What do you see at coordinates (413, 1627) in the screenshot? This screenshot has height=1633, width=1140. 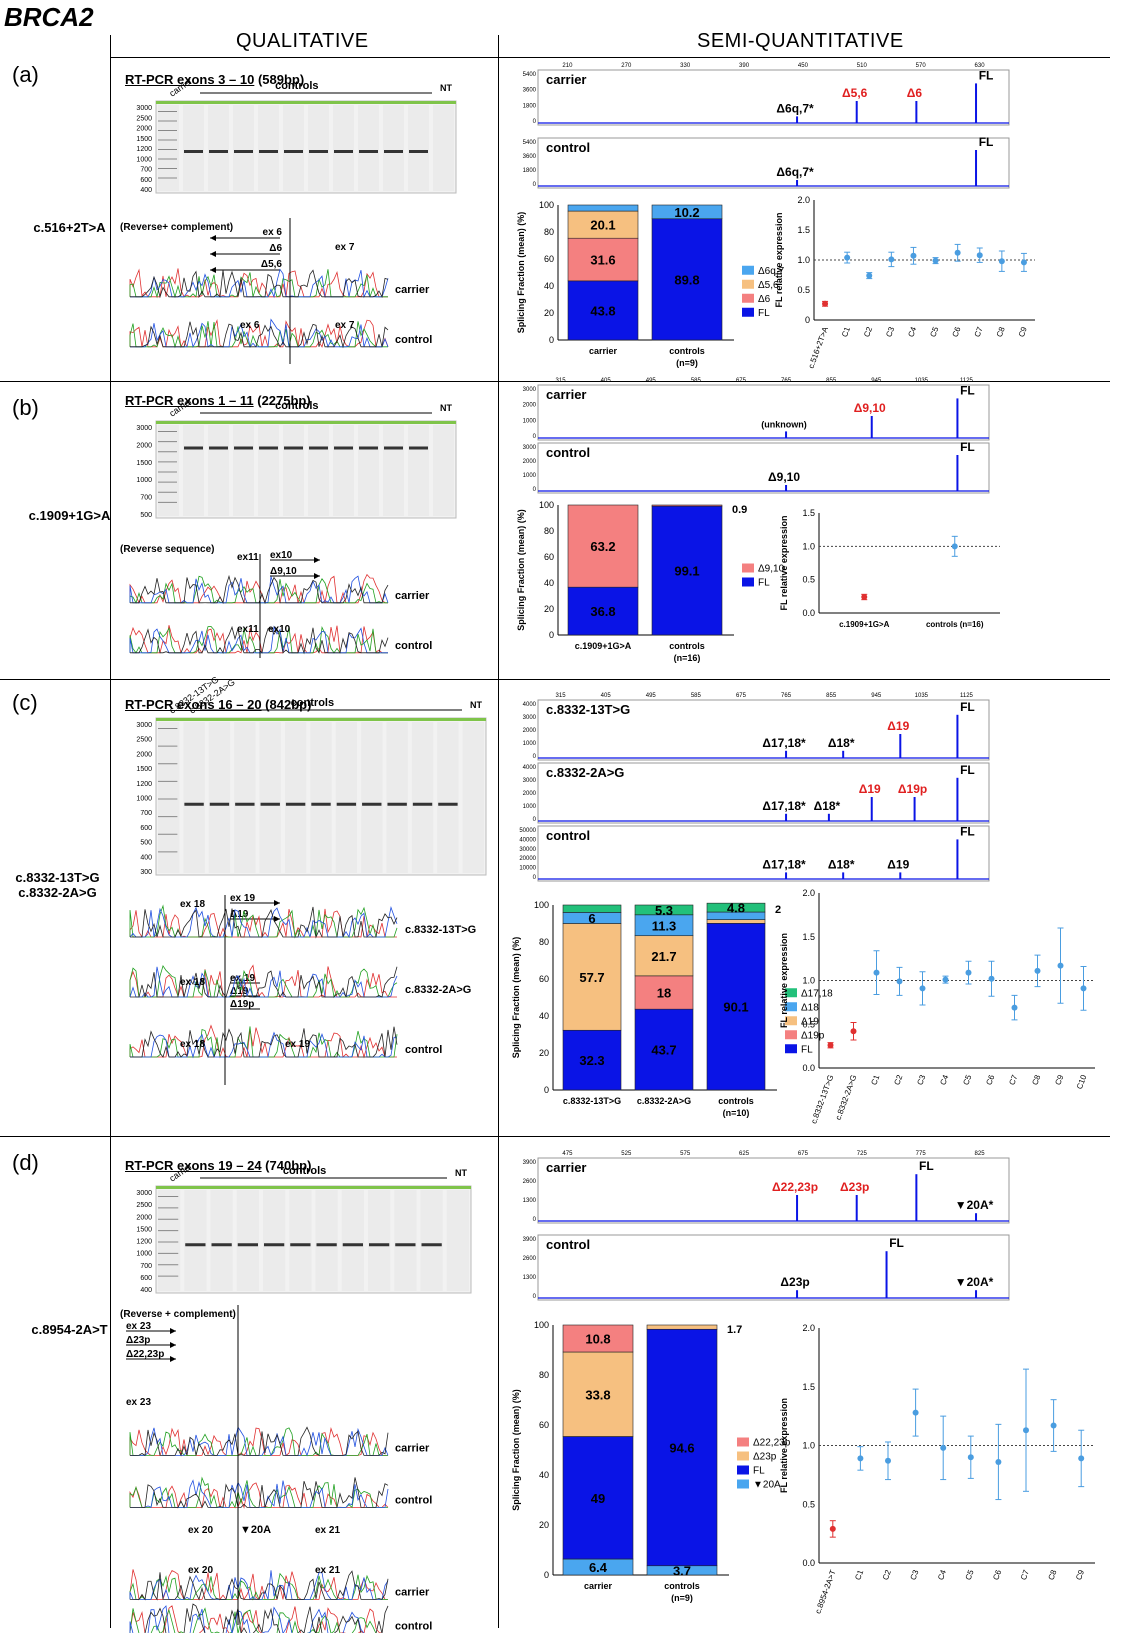 I see `trace-label: control` at bounding box center [413, 1627].